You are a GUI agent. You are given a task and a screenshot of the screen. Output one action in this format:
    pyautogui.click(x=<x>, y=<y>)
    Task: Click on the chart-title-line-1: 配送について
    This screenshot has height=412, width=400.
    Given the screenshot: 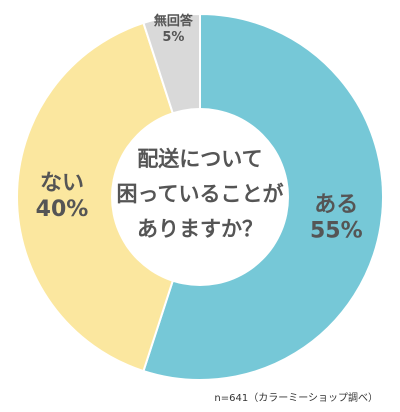 What is the action you would take?
    pyautogui.click(x=199, y=159)
    